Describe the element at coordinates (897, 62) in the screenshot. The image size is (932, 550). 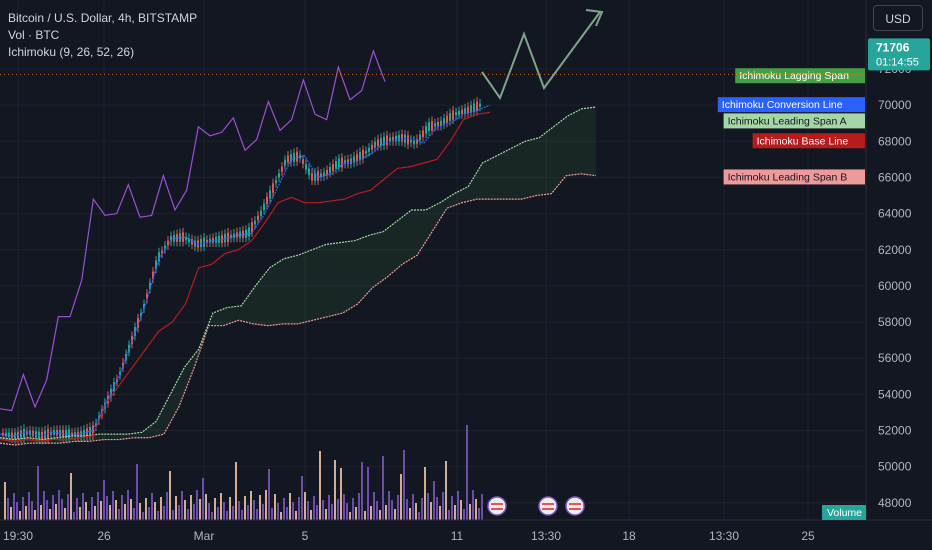
I see `price-badge-countdown: 01:14:55` at that location.